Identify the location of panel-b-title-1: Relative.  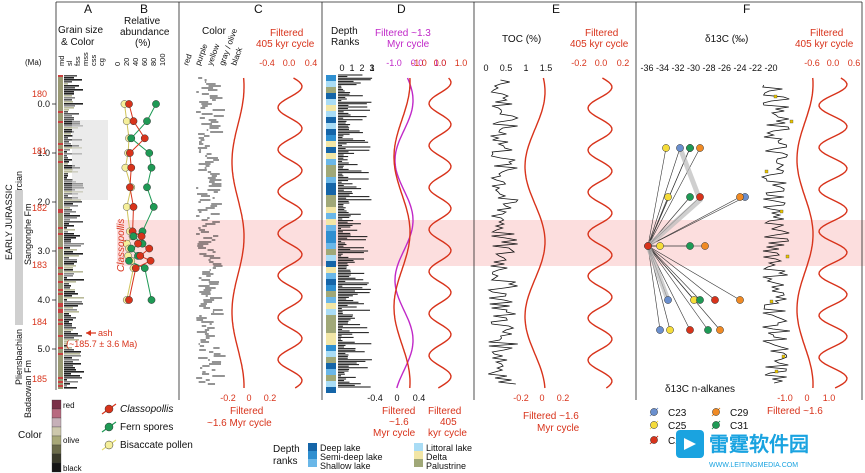
(142, 21).